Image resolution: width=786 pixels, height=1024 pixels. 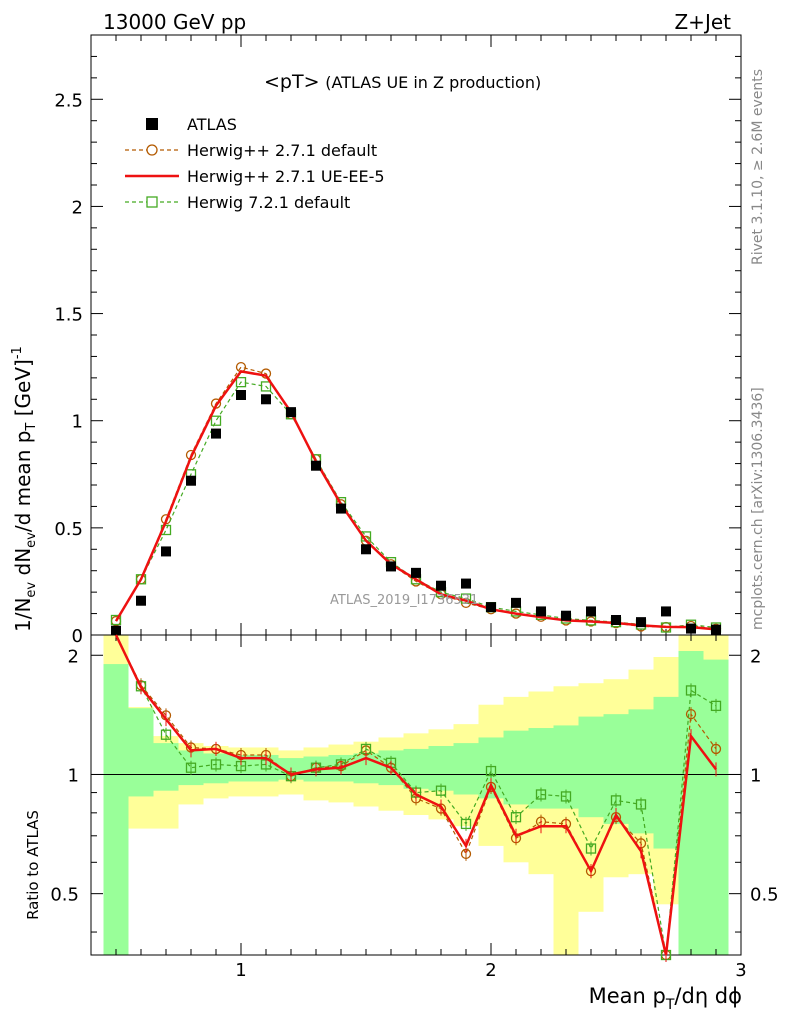 I want to click on rivet-side-label: Rivet 3.1.10, ≥ 2.6M events, so click(x=758, y=167).